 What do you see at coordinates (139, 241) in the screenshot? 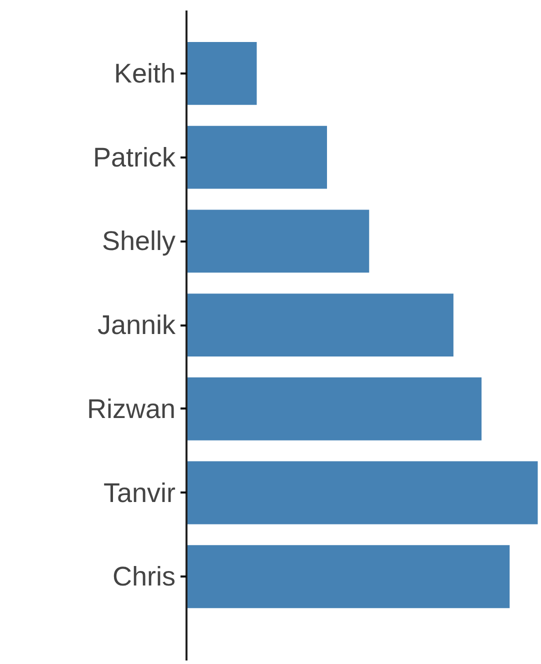
I see `y-tick-label: Shelly` at bounding box center [139, 241].